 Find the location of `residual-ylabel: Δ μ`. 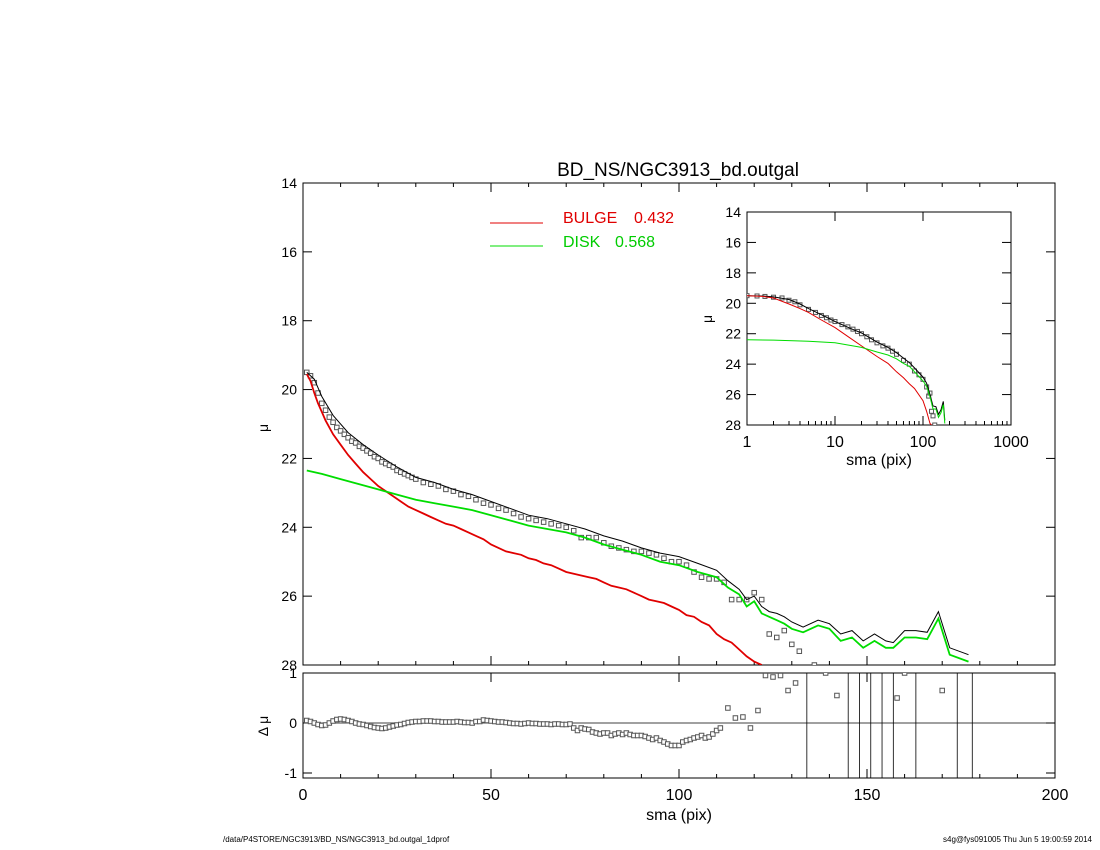

residual-ylabel: Δ μ is located at coordinates (263, 726).